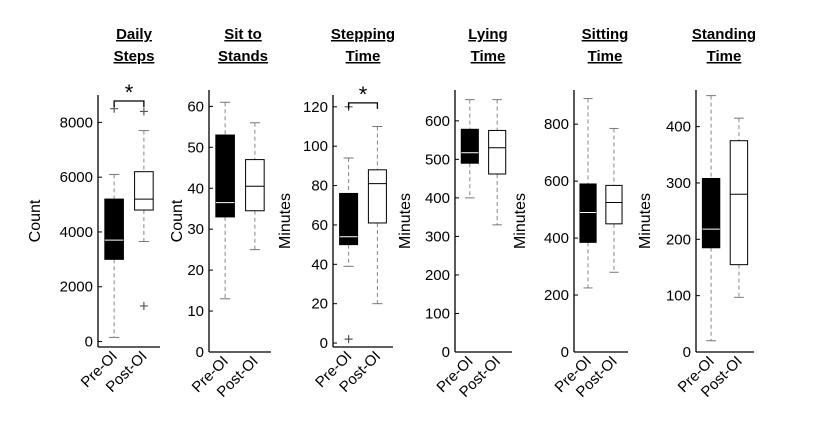  Describe the element at coordinates (76, 287) in the screenshot. I see `y-tick-label: 2000` at that location.